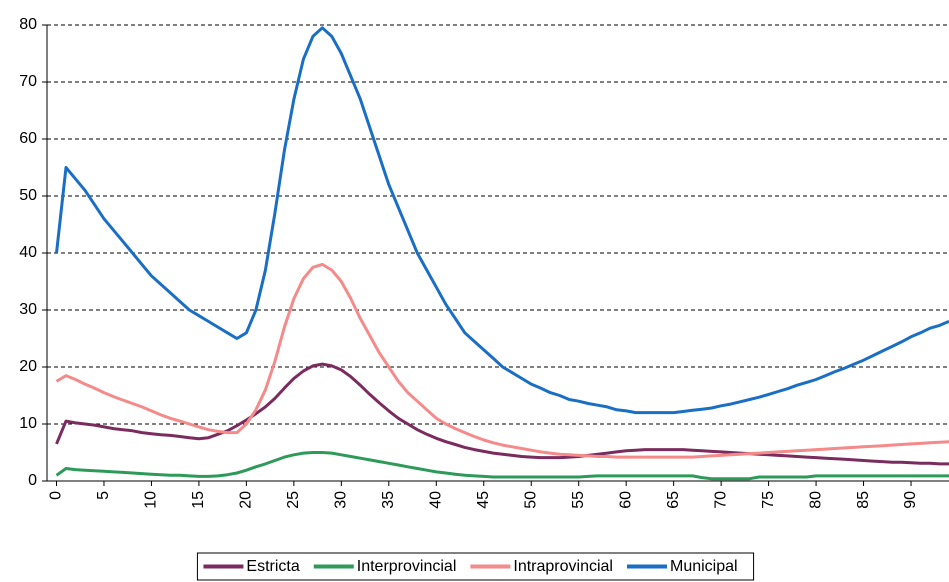  Describe the element at coordinates (28, 138) in the screenshot. I see `y-tick-label: 60` at that location.